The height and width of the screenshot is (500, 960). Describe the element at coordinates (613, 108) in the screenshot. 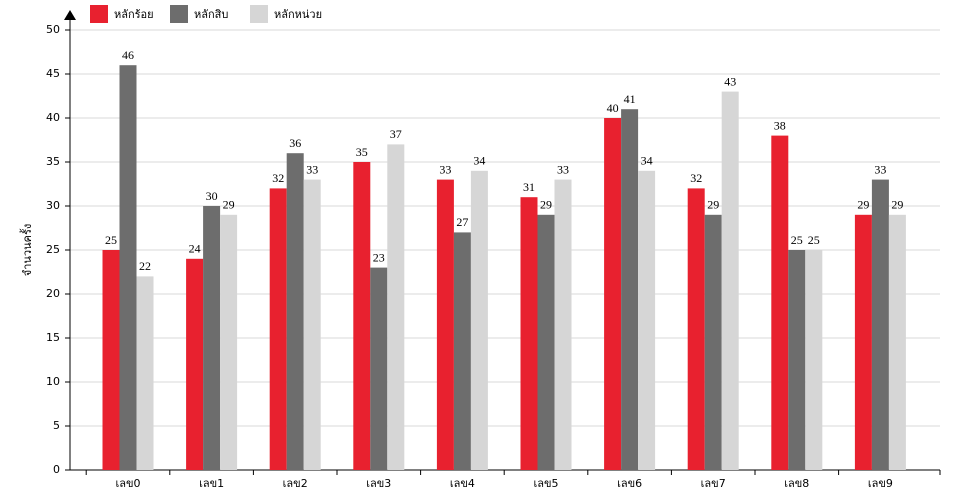

I see `value-label: 40` at that location.